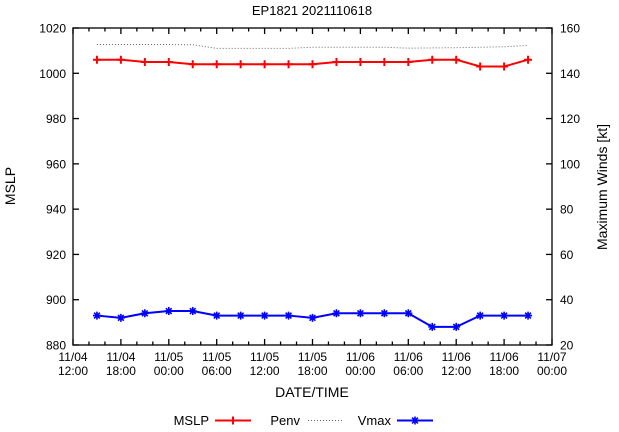  Describe the element at coordinates (10, 186) in the screenshot. I see `y-axis-label: MSLP` at that location.